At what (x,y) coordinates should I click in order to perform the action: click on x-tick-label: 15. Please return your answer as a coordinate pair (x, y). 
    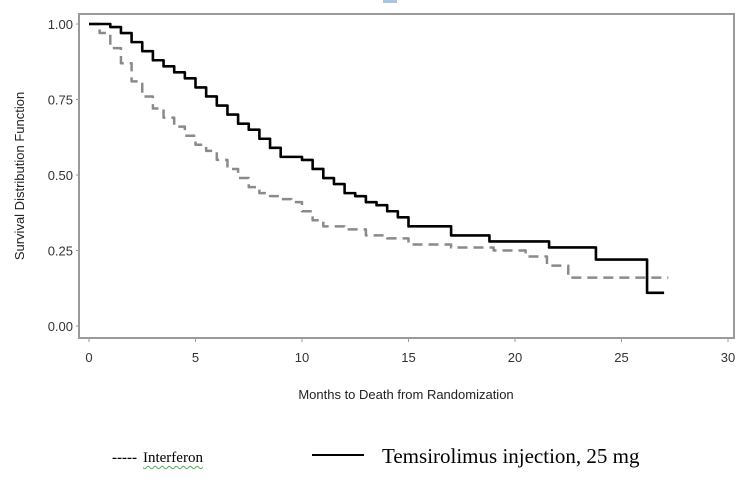
    Looking at the image, I should click on (408, 357).